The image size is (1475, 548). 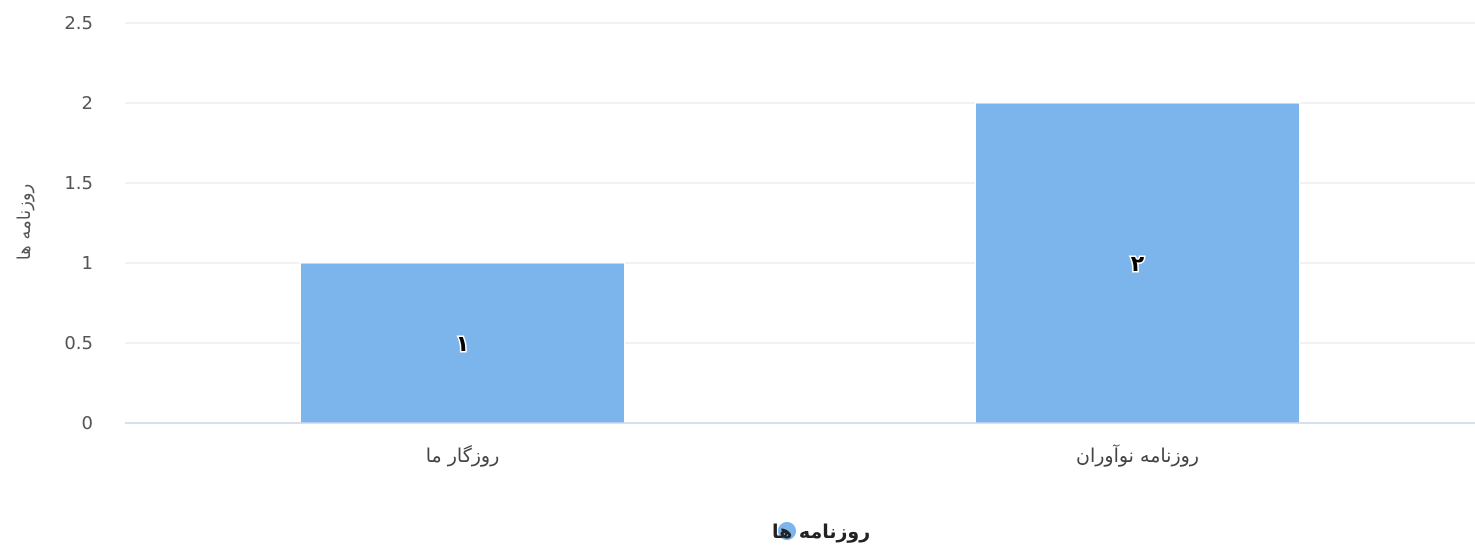 I want to click on y-tick-label: 2, so click(x=87, y=103).